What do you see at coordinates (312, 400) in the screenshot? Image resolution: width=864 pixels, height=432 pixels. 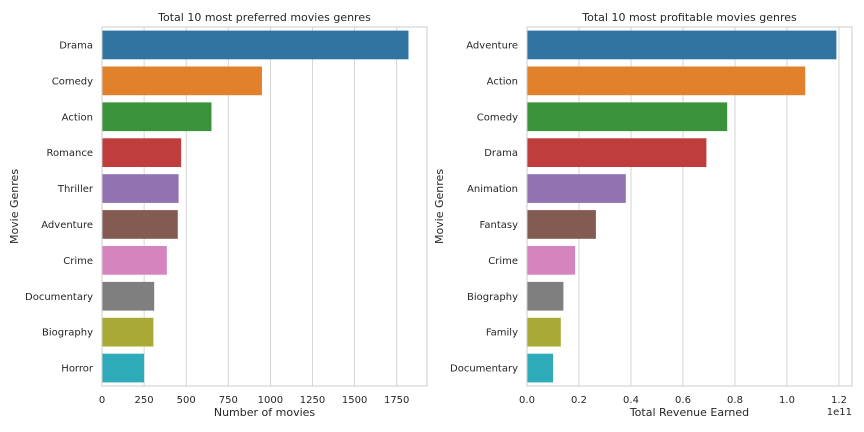 I see `x-tick-label: 1250` at bounding box center [312, 400].